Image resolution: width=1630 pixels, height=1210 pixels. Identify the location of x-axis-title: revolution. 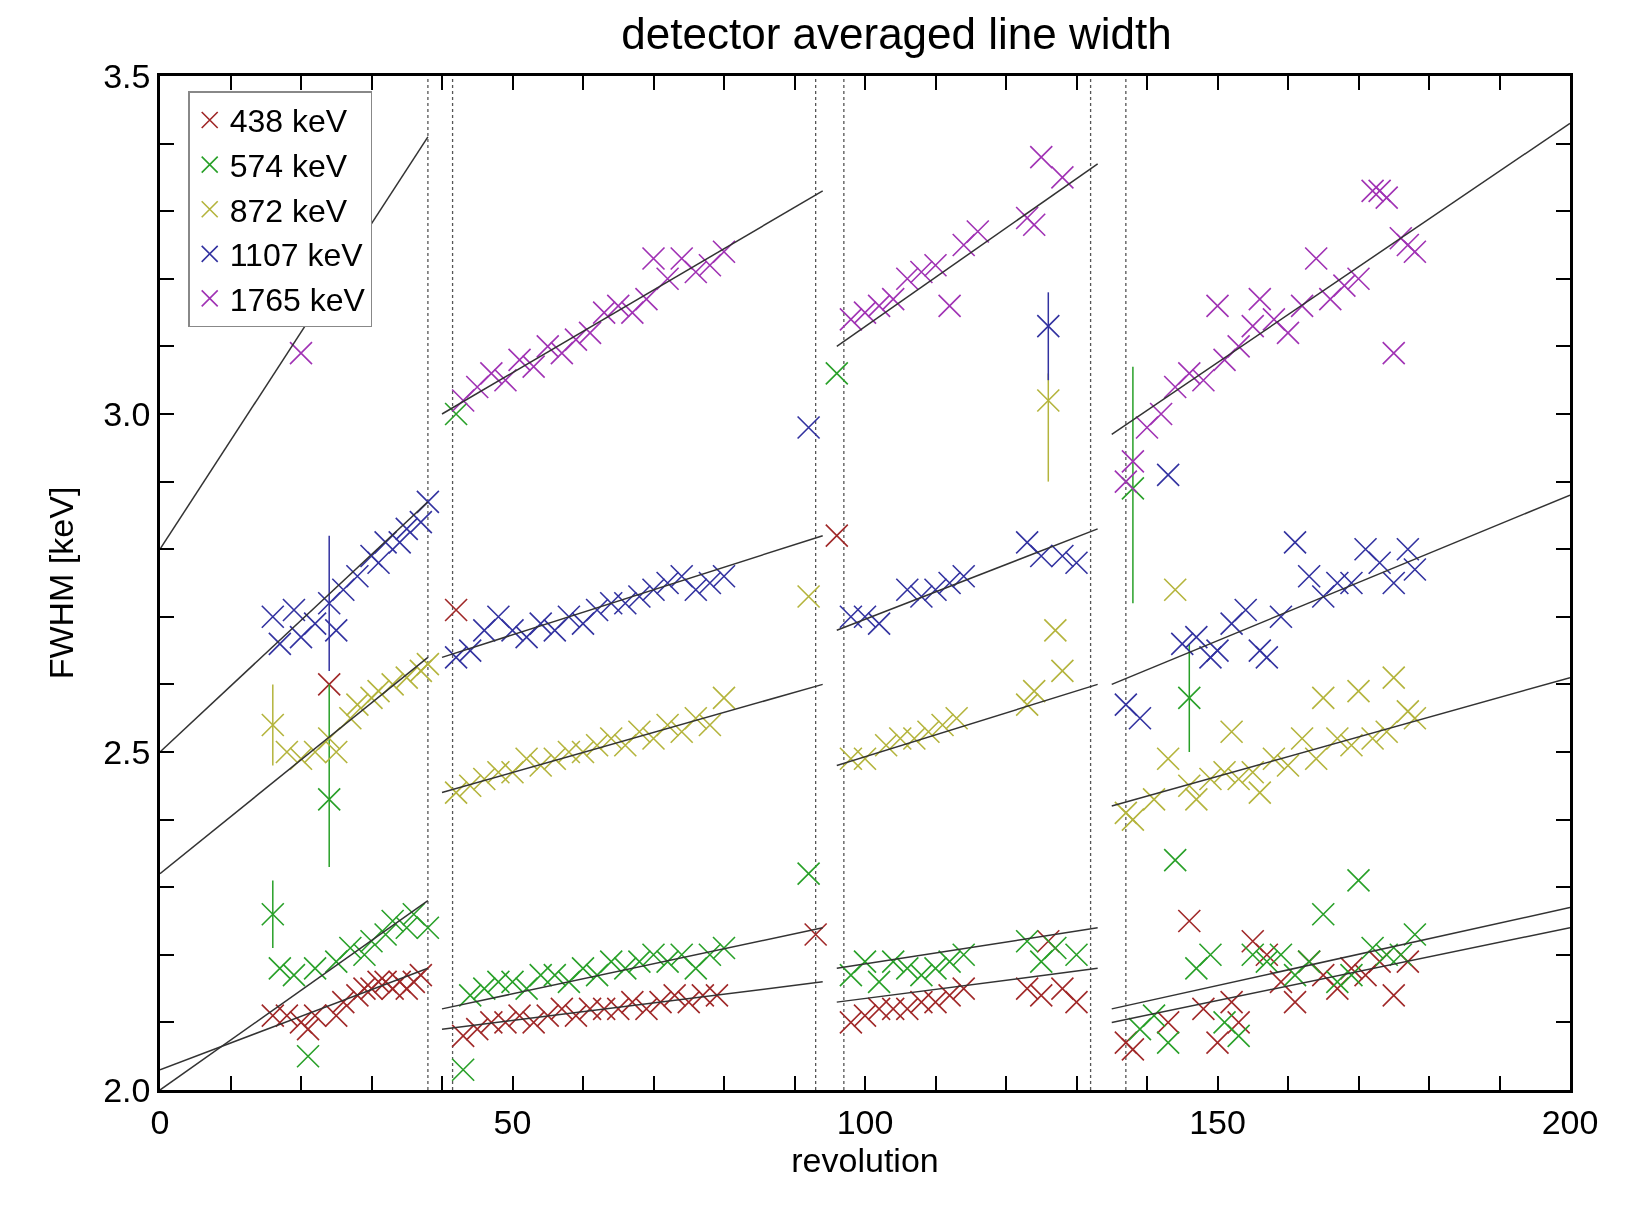
(865, 1159).